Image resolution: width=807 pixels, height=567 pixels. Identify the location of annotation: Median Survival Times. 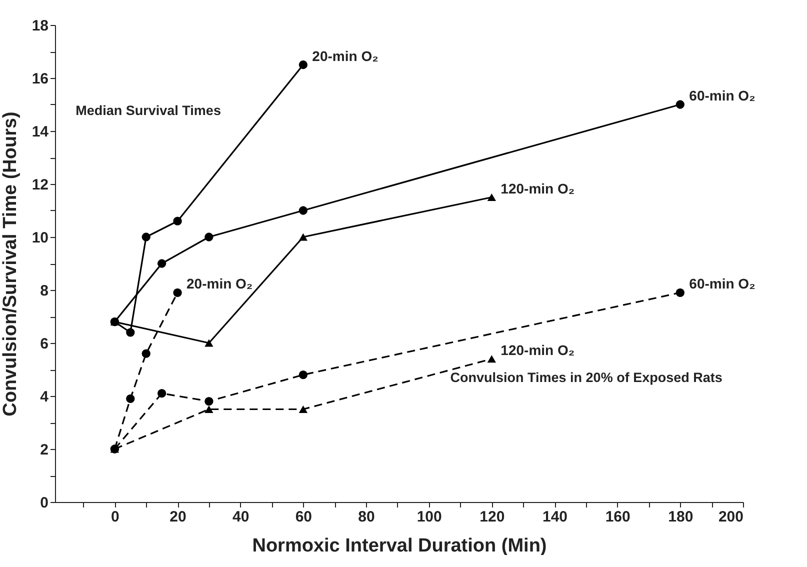
(148, 110).